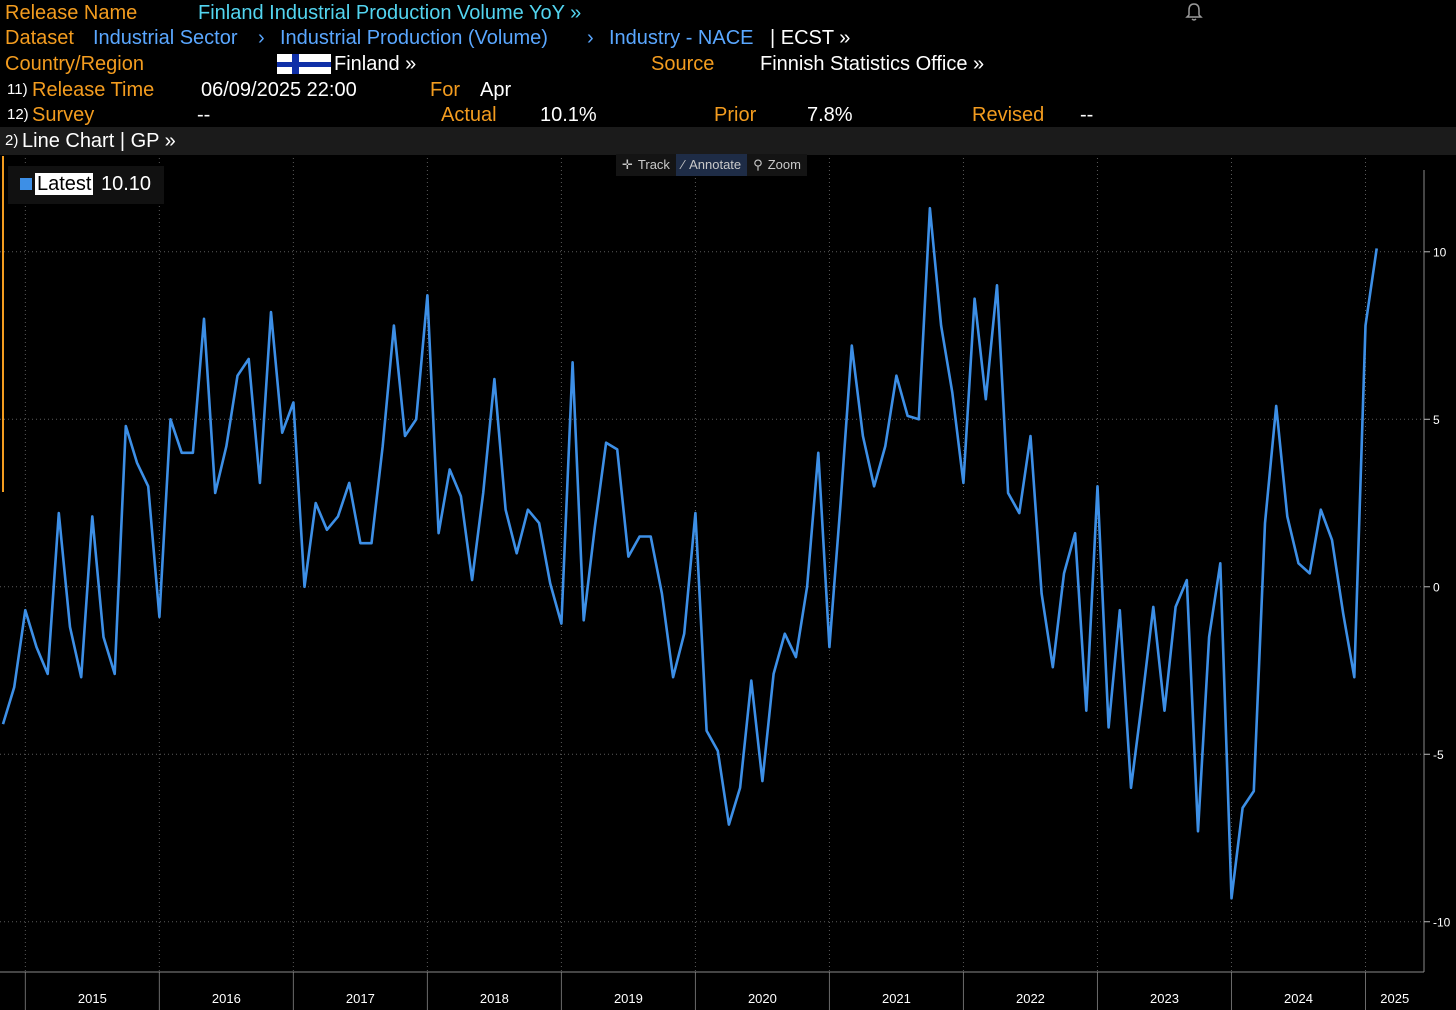 This screenshot has width=1456, height=1010. I want to click on x-tick-label: 2016, so click(226, 998).